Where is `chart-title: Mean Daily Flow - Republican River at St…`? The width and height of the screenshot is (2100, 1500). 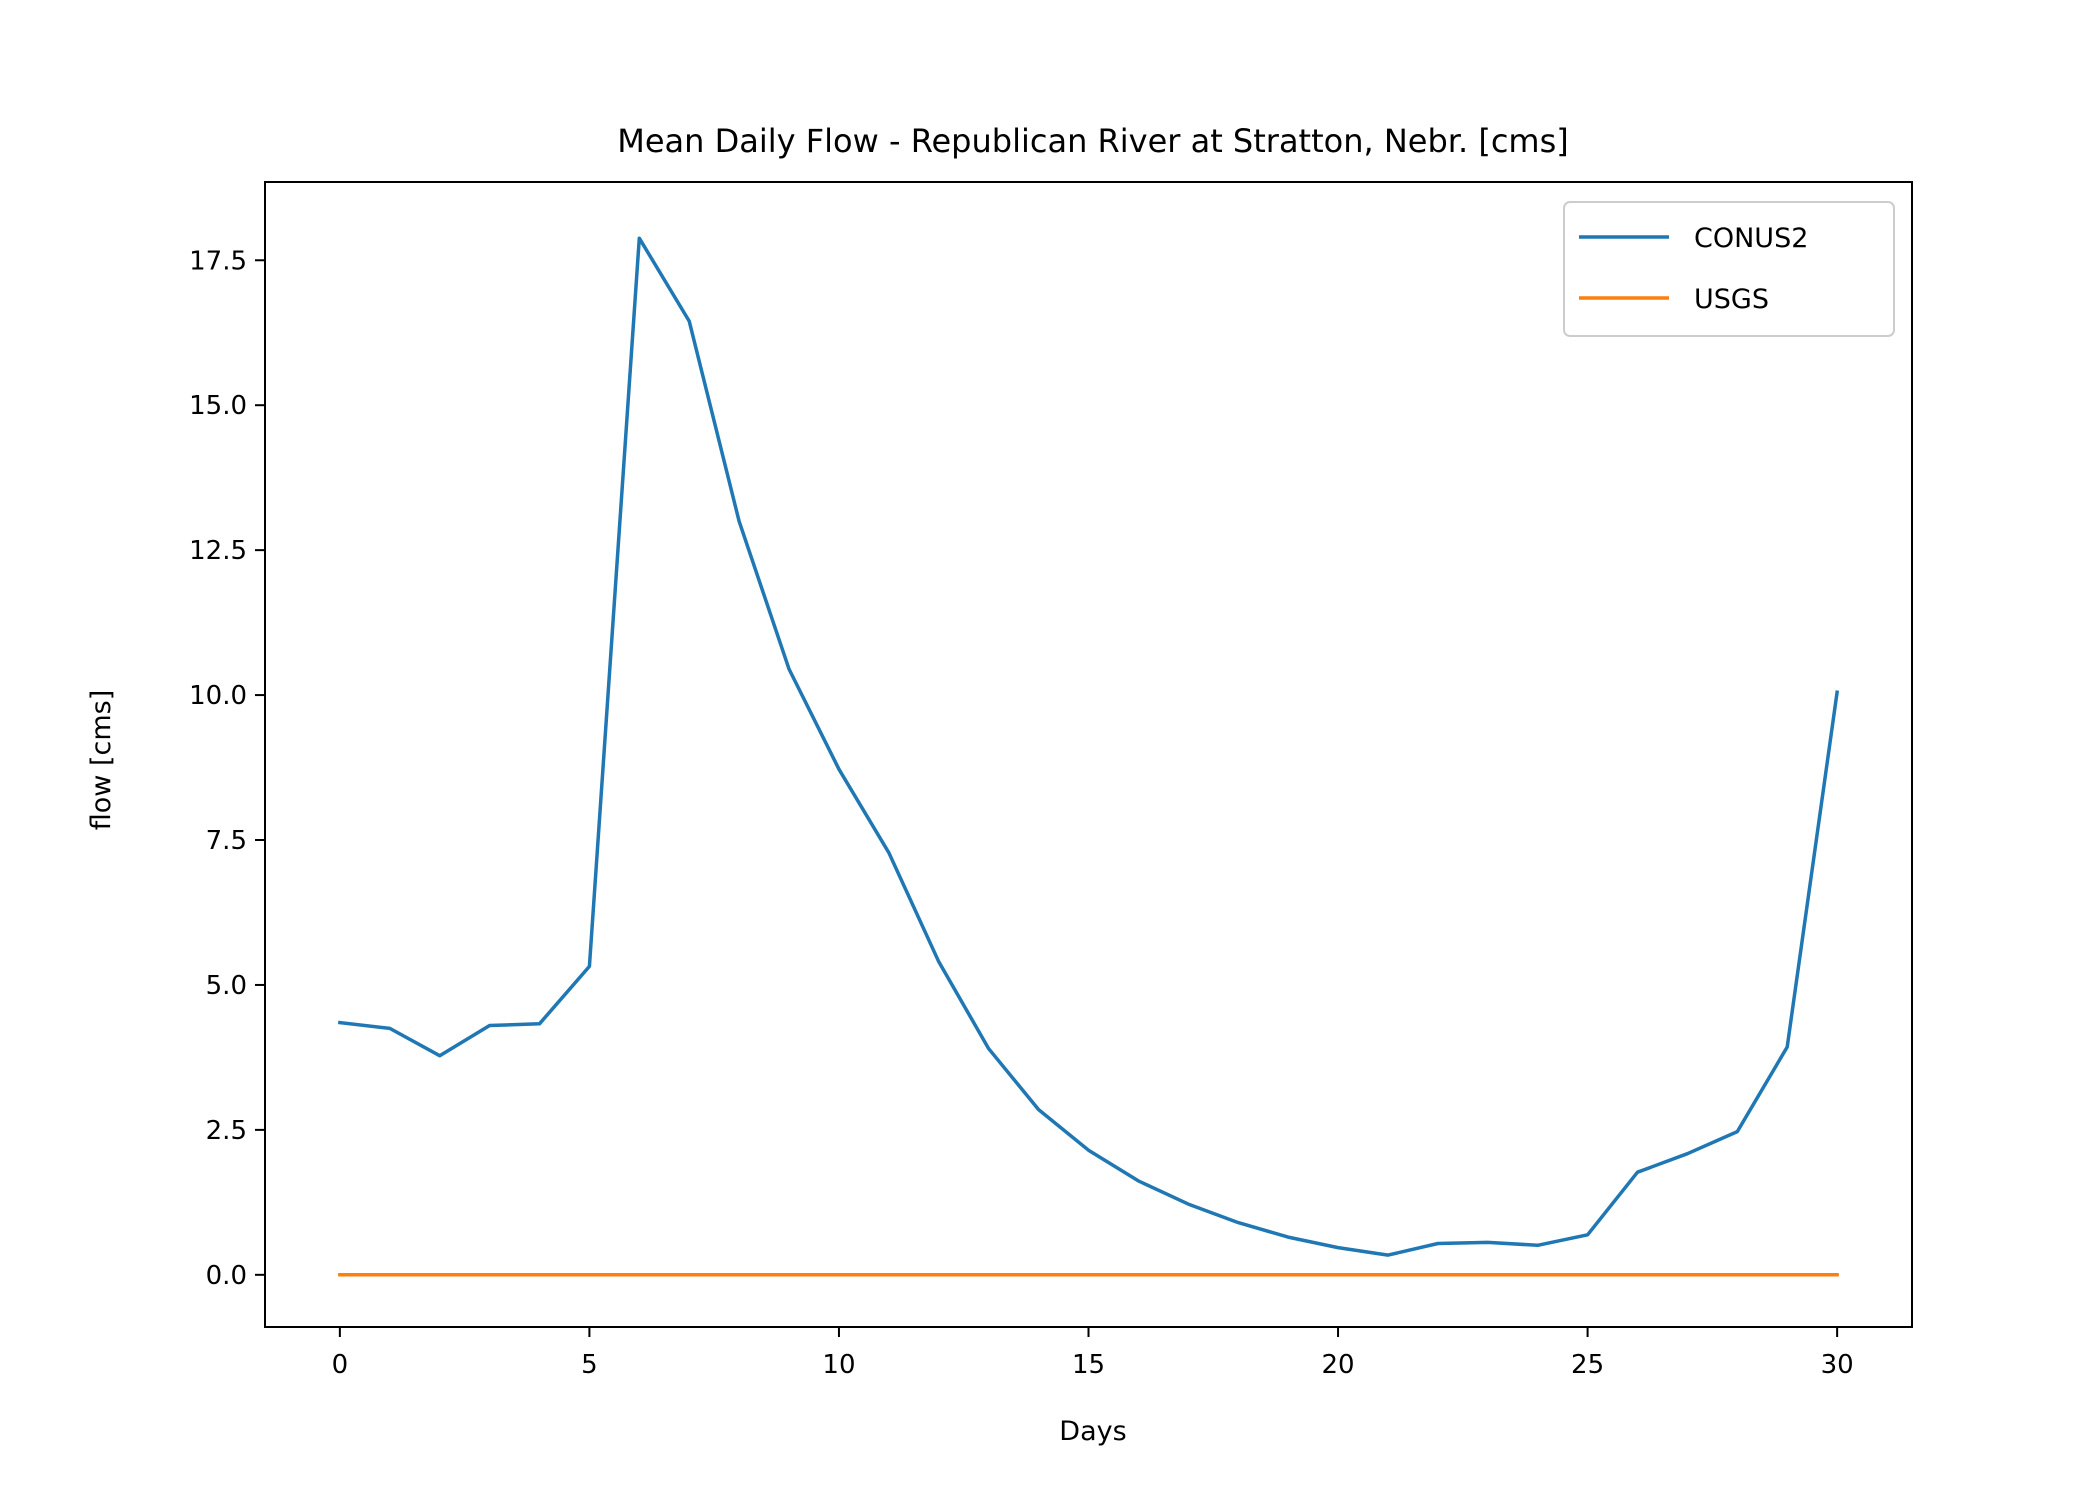 chart-title: Mean Daily Flow - Republican River at St… is located at coordinates (1093, 141).